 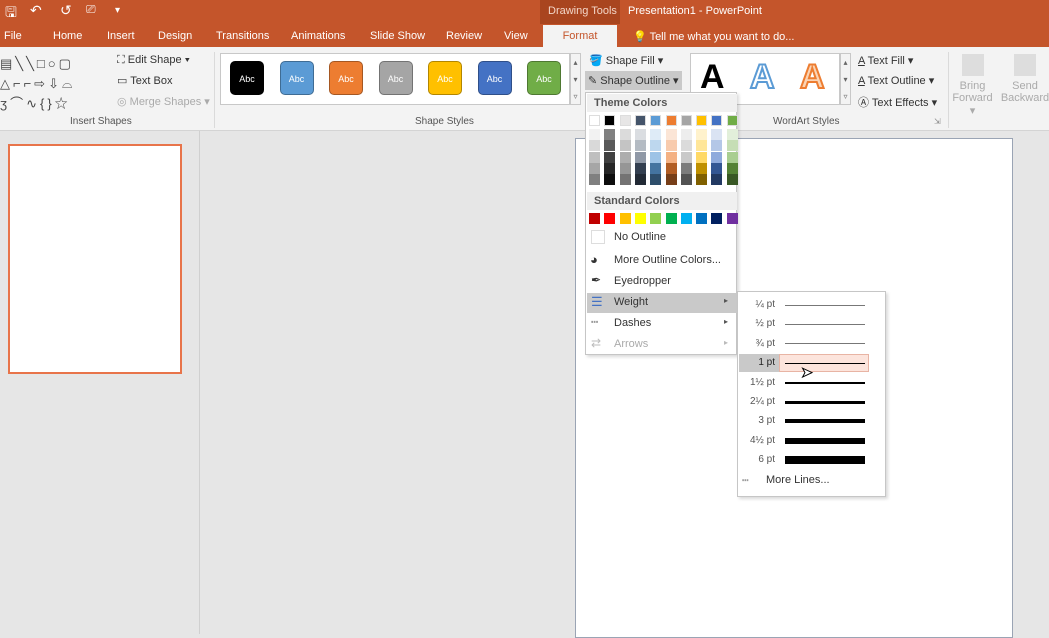 I want to click on wordart-style-blue: A, so click(x=762, y=77).